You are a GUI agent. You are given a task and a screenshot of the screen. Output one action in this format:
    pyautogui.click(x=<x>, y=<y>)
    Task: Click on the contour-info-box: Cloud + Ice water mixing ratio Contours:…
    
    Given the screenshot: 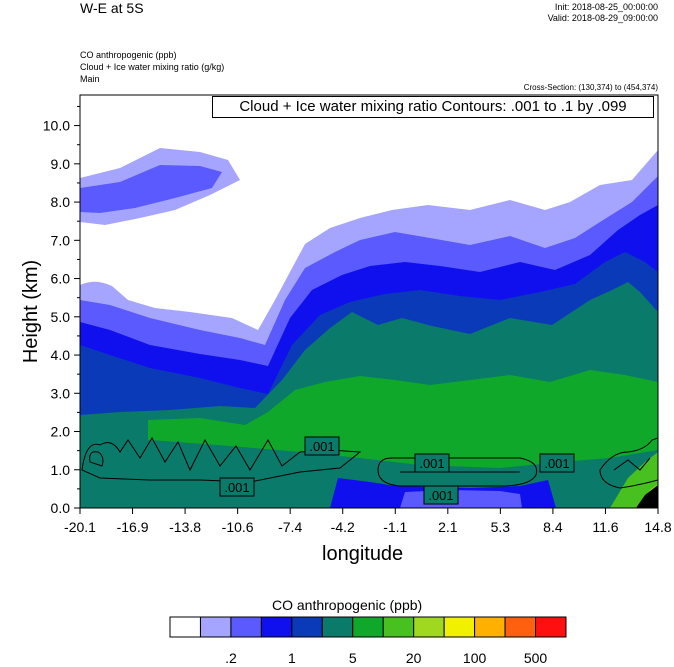 What is the action you would take?
    pyautogui.click(x=433, y=107)
    